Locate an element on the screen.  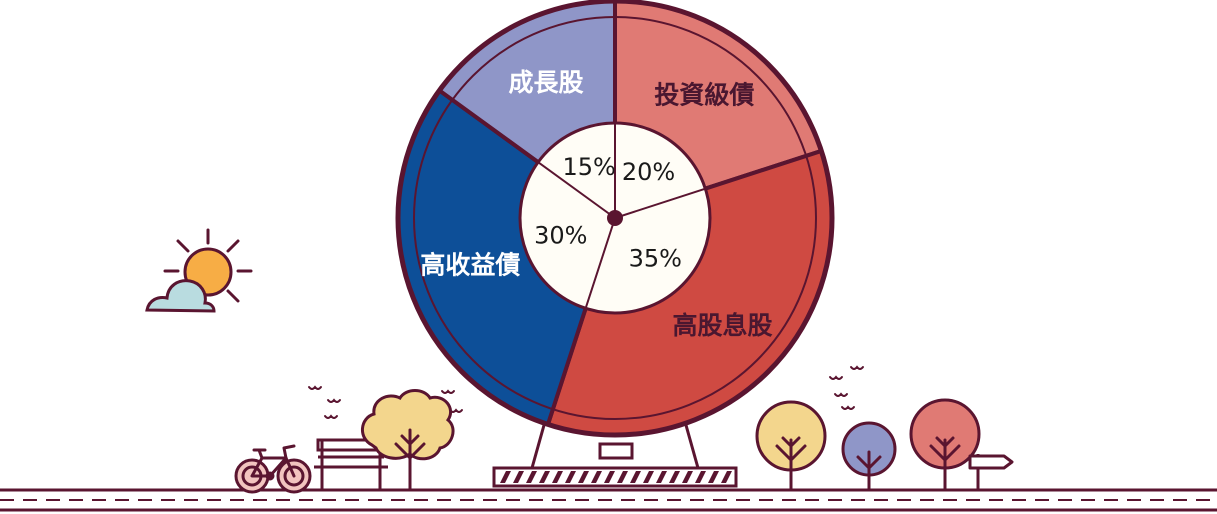
pie-category-label: 成長股 is located at coordinates (545, 82).